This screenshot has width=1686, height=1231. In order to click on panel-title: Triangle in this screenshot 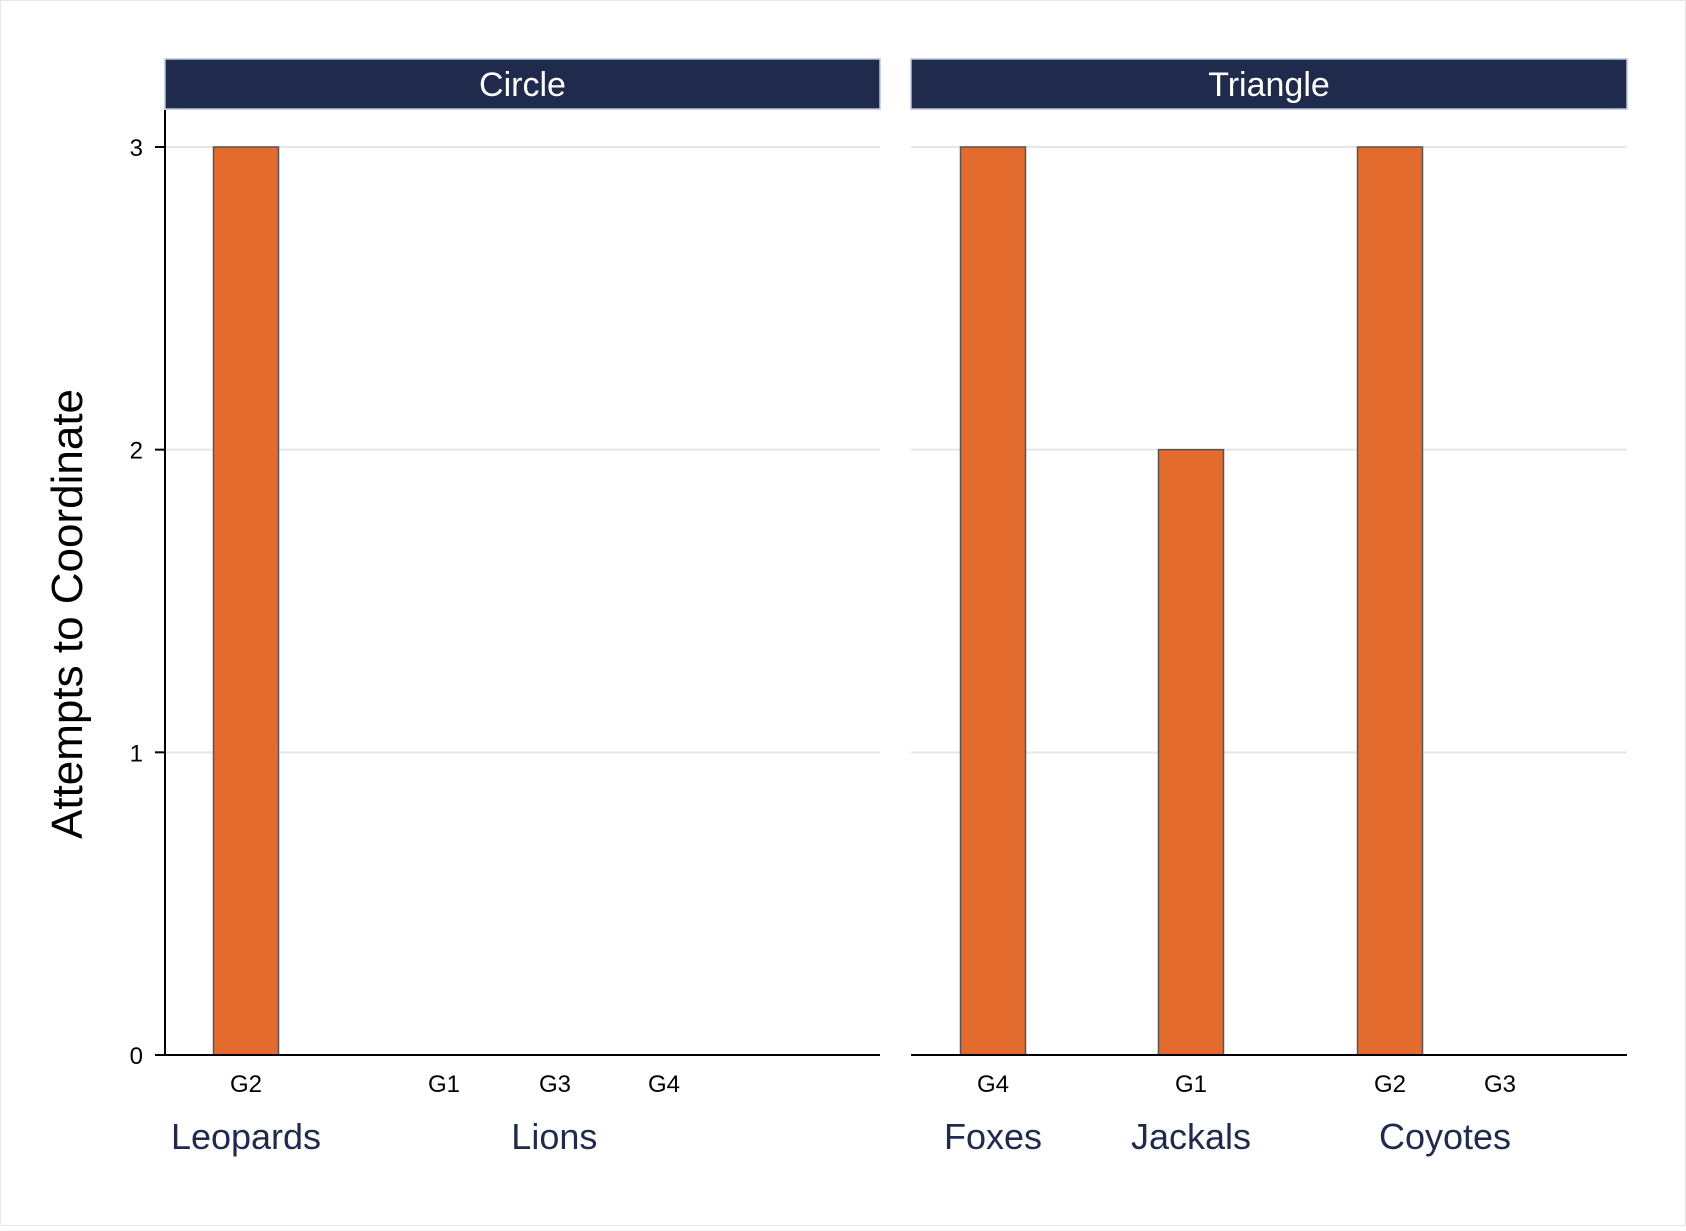, I will do `click(1269, 85)`.